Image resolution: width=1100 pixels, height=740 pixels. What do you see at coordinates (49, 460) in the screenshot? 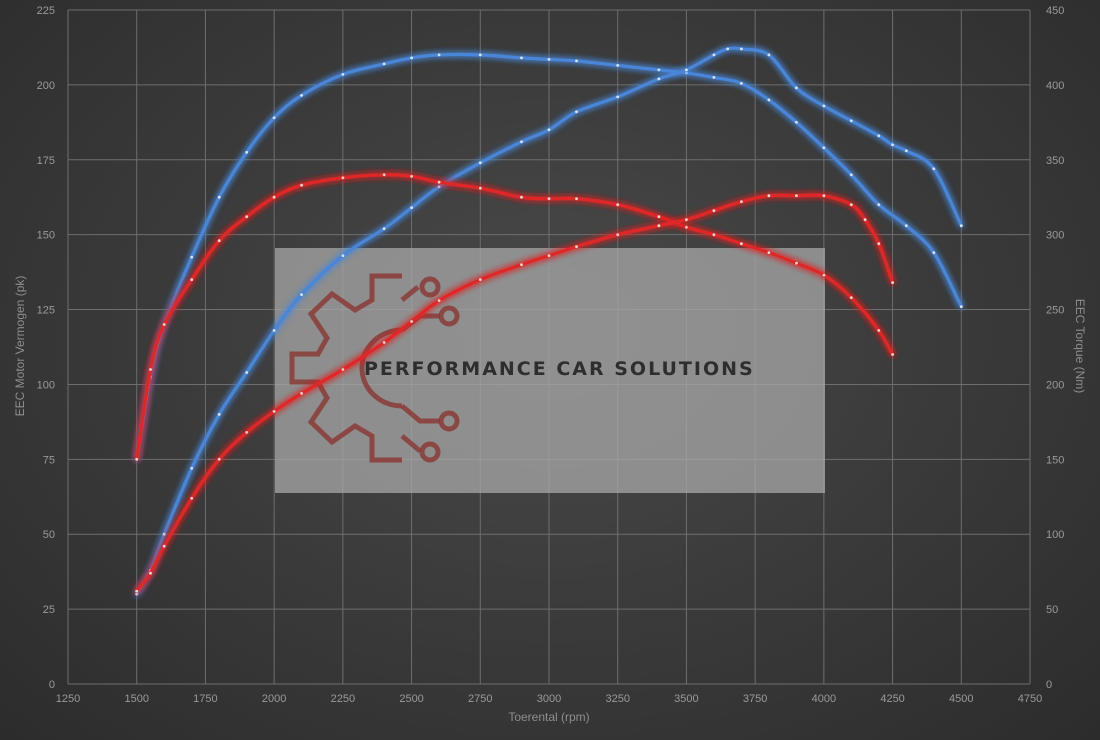
I see `y-left-tick-label: 75` at bounding box center [49, 460].